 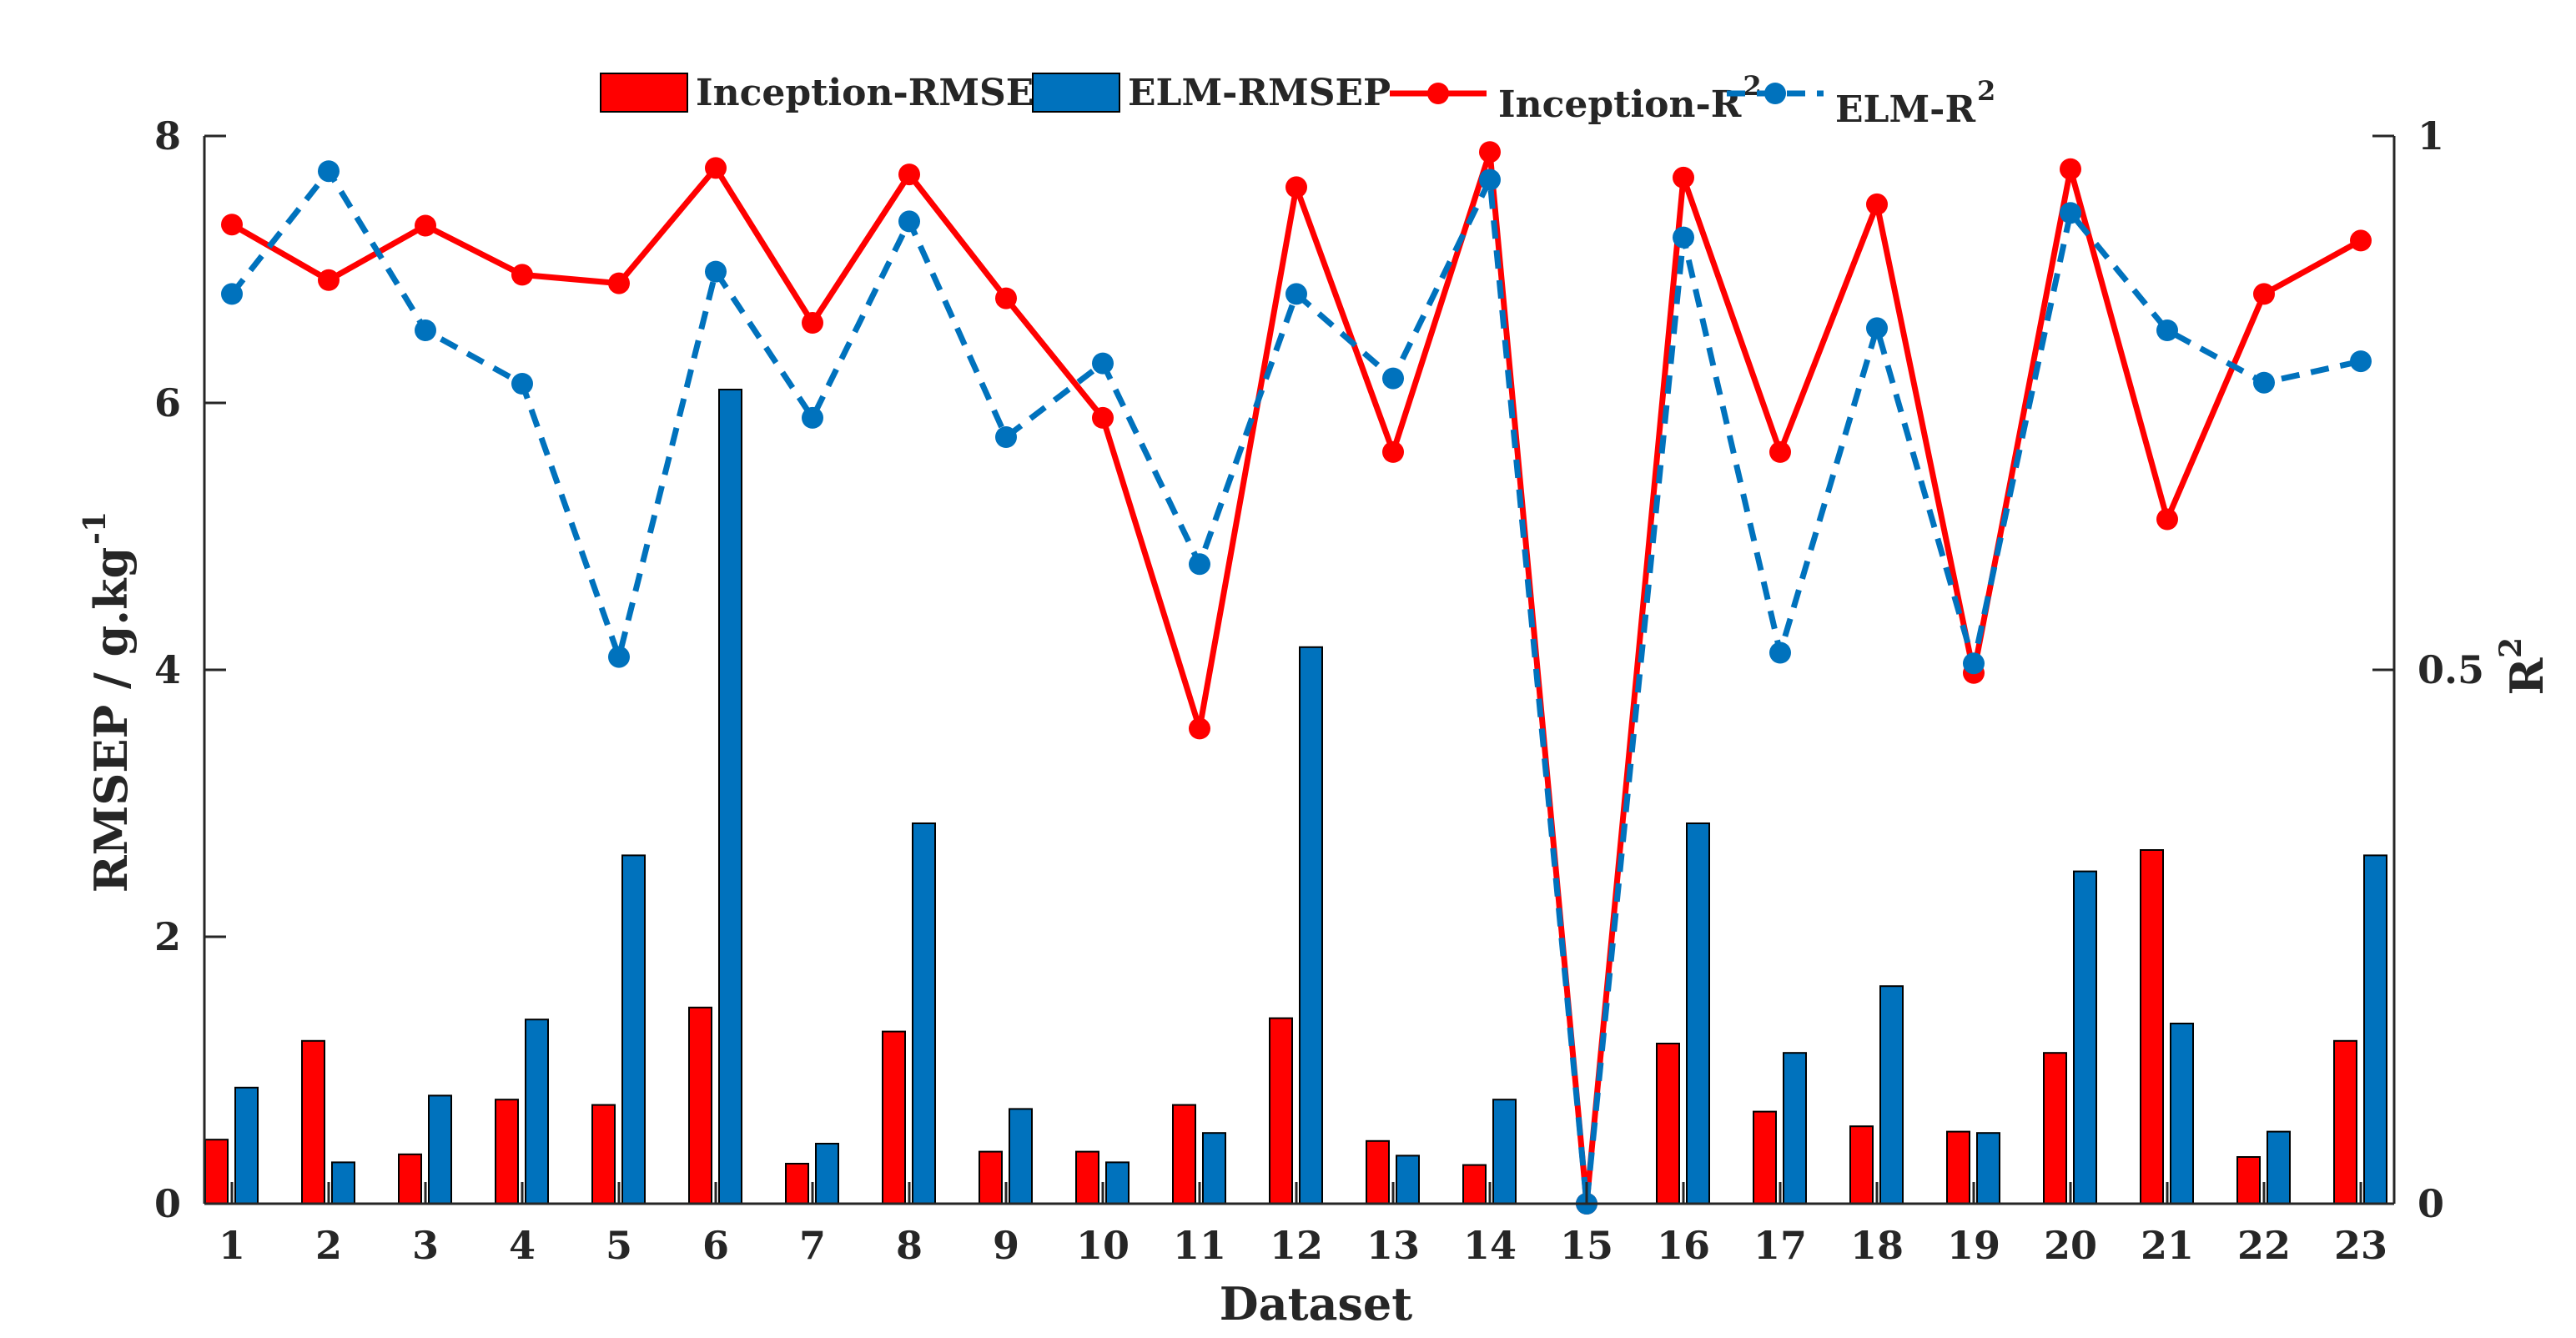 What do you see at coordinates (111, 720) in the screenshot?
I see `y-left-axis-title-text: RMSEP / g.kg` at bounding box center [111, 720].